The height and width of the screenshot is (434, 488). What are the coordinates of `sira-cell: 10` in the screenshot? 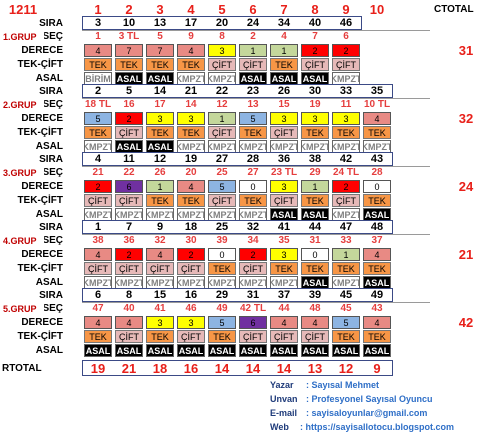 It's located at (129, 23).